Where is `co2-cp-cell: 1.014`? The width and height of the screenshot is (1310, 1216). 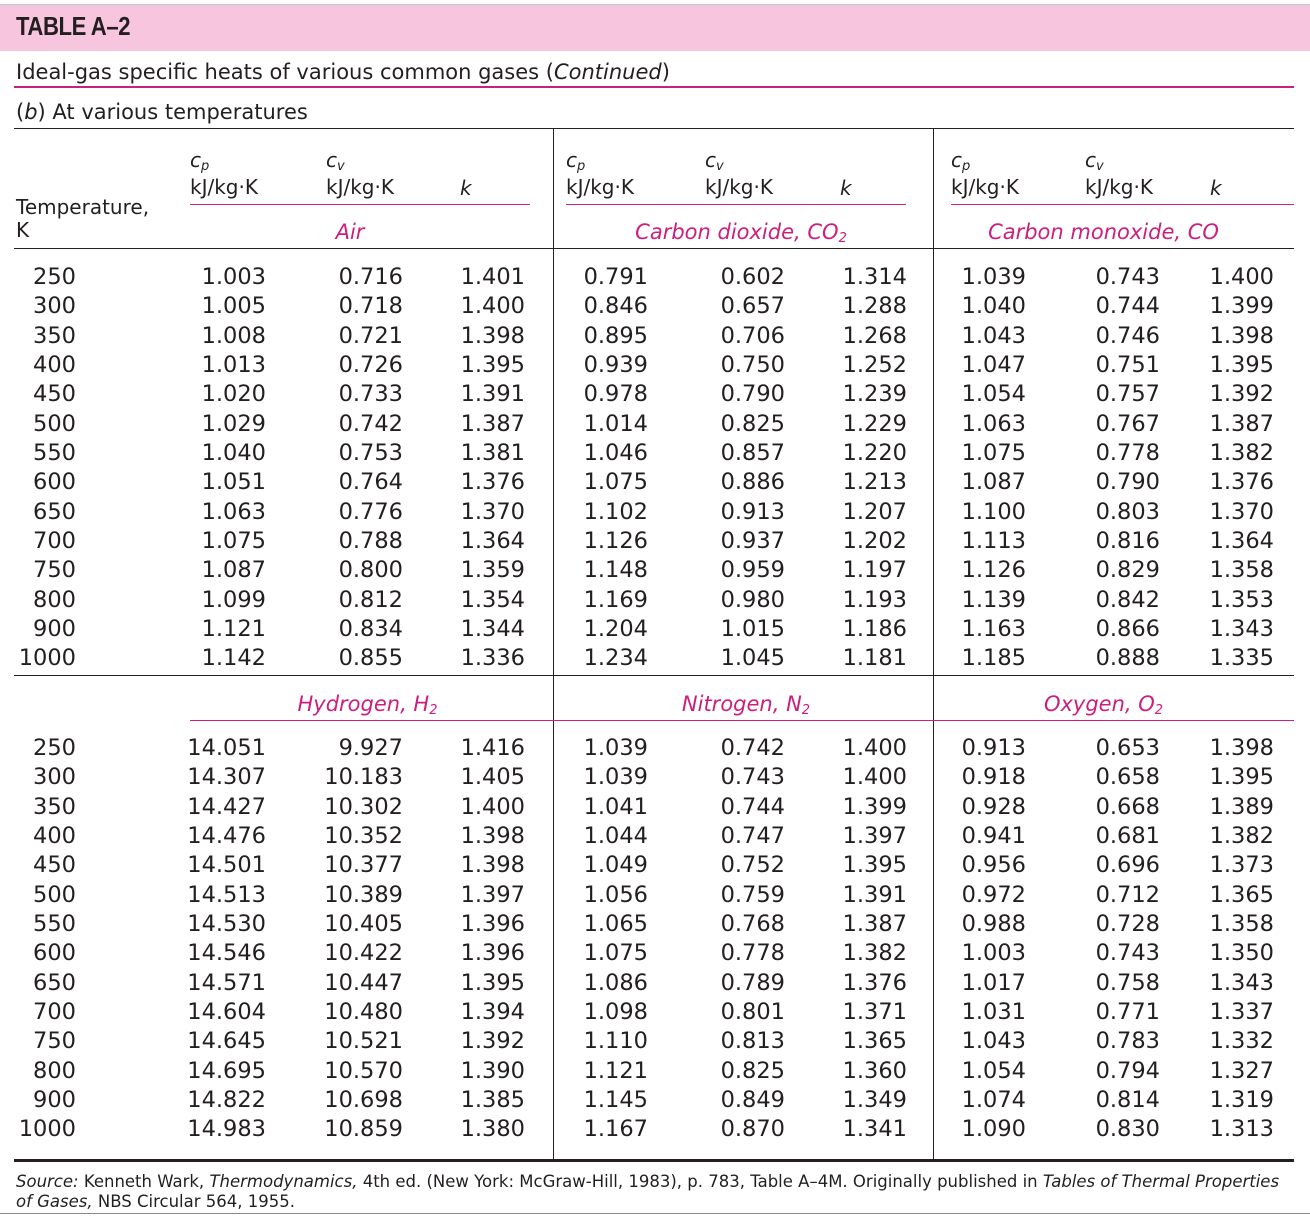
co2-cp-cell: 1.014 is located at coordinates (615, 423).